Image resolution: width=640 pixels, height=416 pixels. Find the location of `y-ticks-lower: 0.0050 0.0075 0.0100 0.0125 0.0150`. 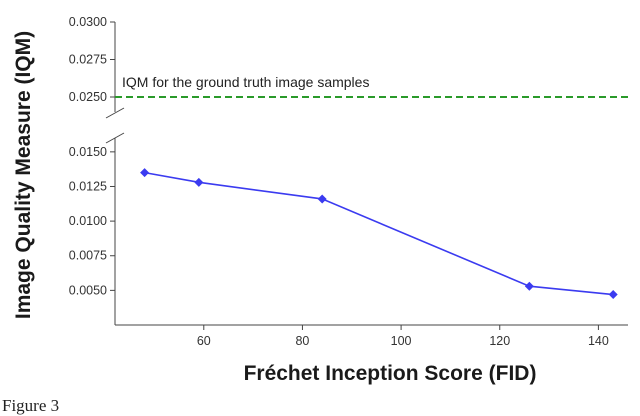

y-ticks-lower: 0.0050 0.0075 0.0100 0.0125 0.0150 is located at coordinates (92, 221).